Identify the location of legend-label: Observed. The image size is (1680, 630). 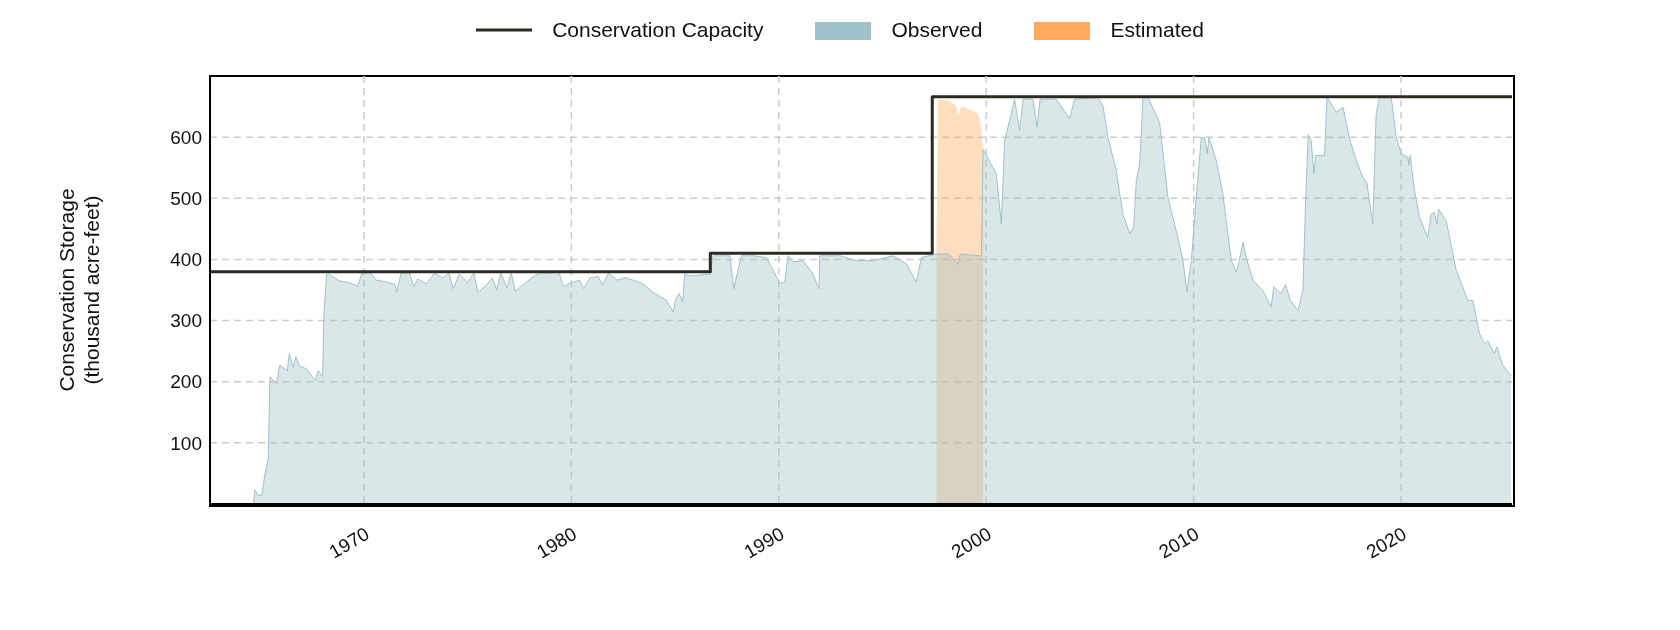
(937, 30).